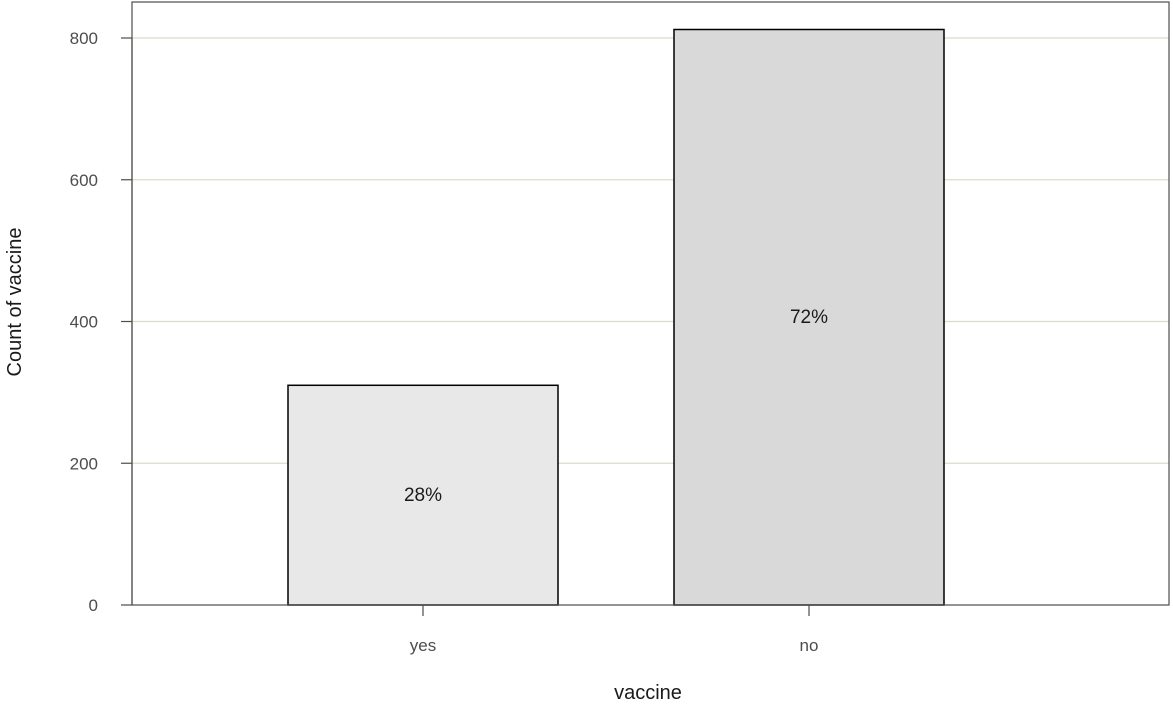 Image resolution: width=1173 pixels, height=711 pixels. Describe the element at coordinates (809, 645) in the screenshot. I see `x-tick-label: no` at that location.